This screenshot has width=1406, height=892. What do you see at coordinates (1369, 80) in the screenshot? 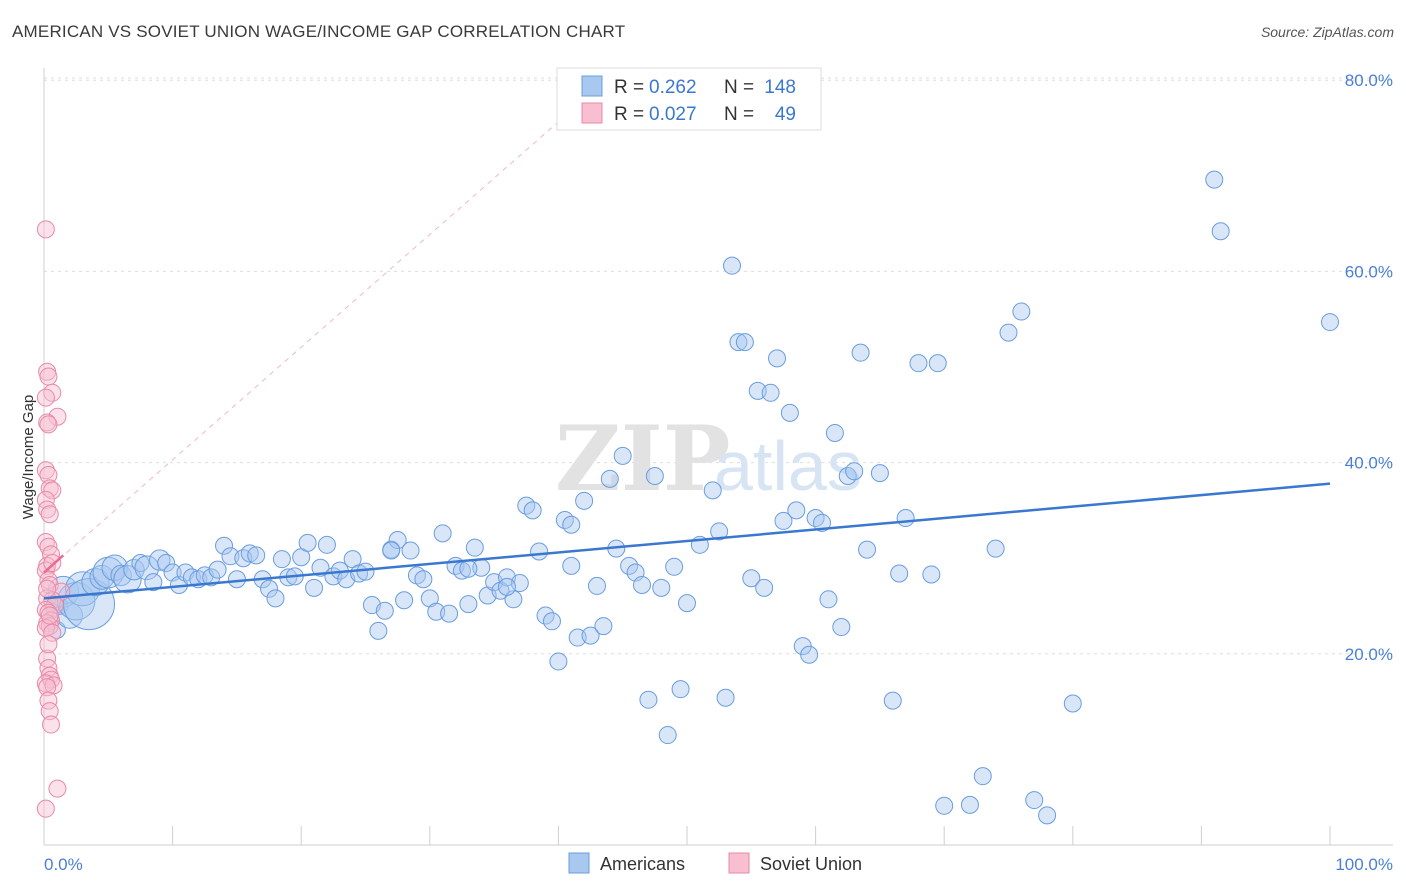
I see `y-tick-label: 80.0%` at bounding box center [1369, 80].